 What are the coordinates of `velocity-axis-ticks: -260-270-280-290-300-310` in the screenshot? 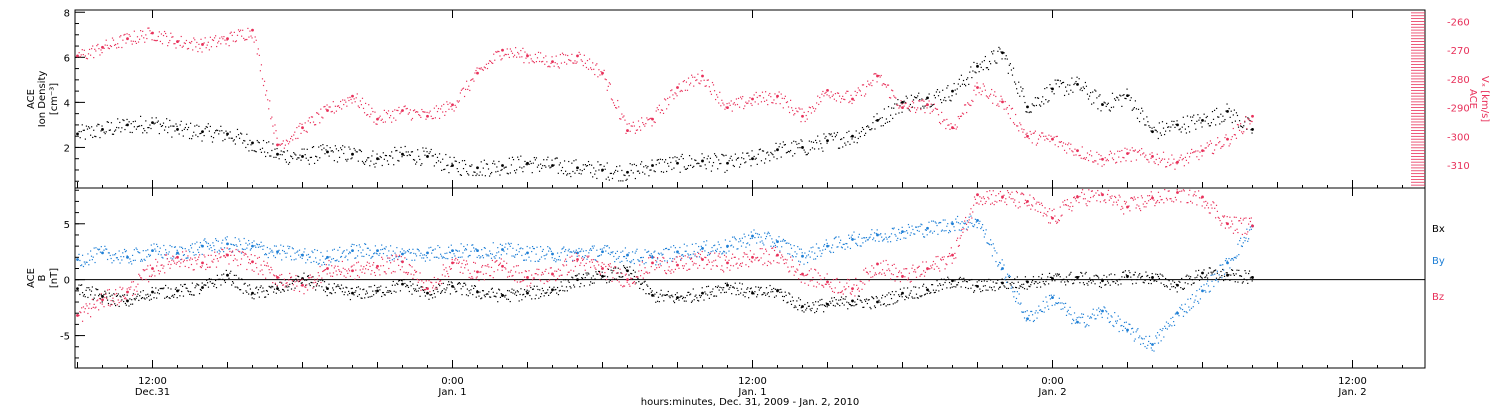 It's located at (1458, 94).